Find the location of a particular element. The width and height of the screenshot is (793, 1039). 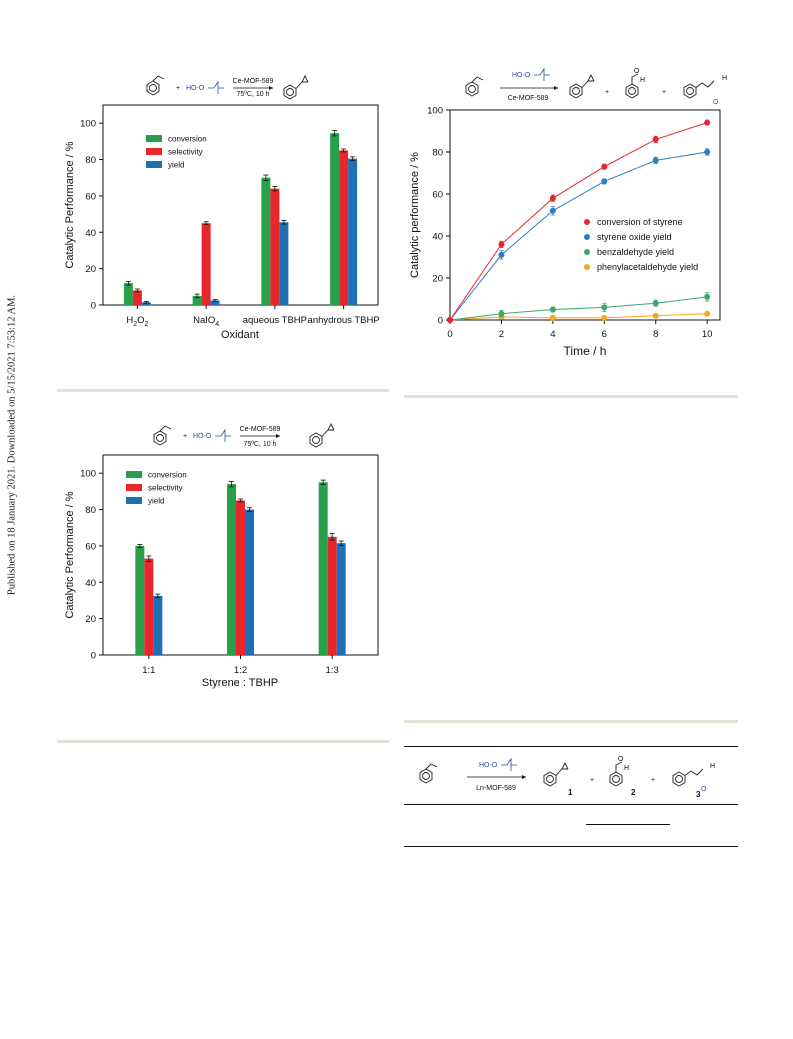

x-tick-label: H2O2 is located at coordinates (137, 321).